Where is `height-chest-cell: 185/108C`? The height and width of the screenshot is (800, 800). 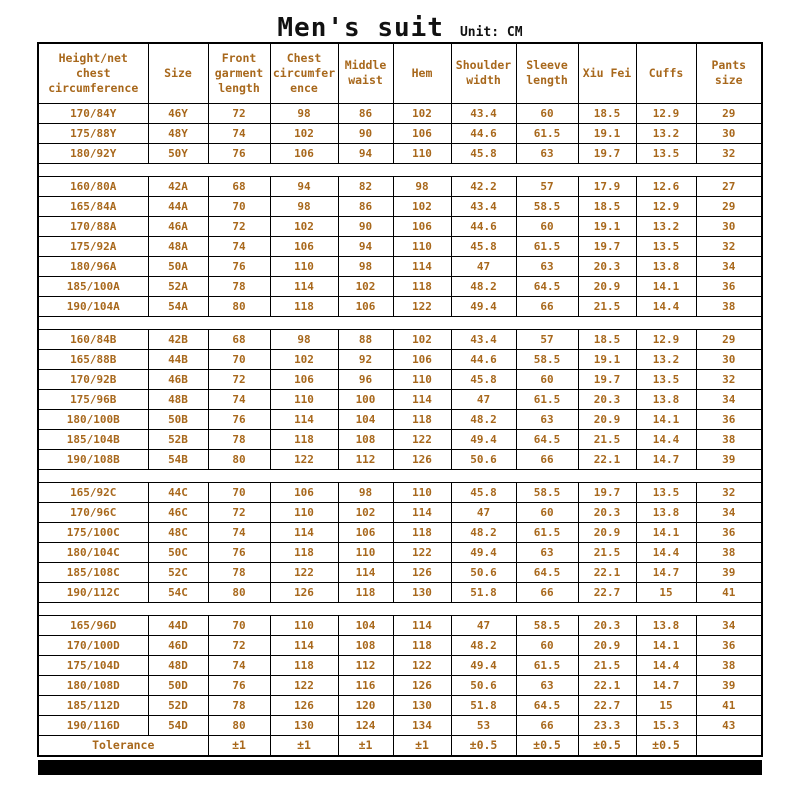
height-chest-cell: 185/108C is located at coordinates (93, 572).